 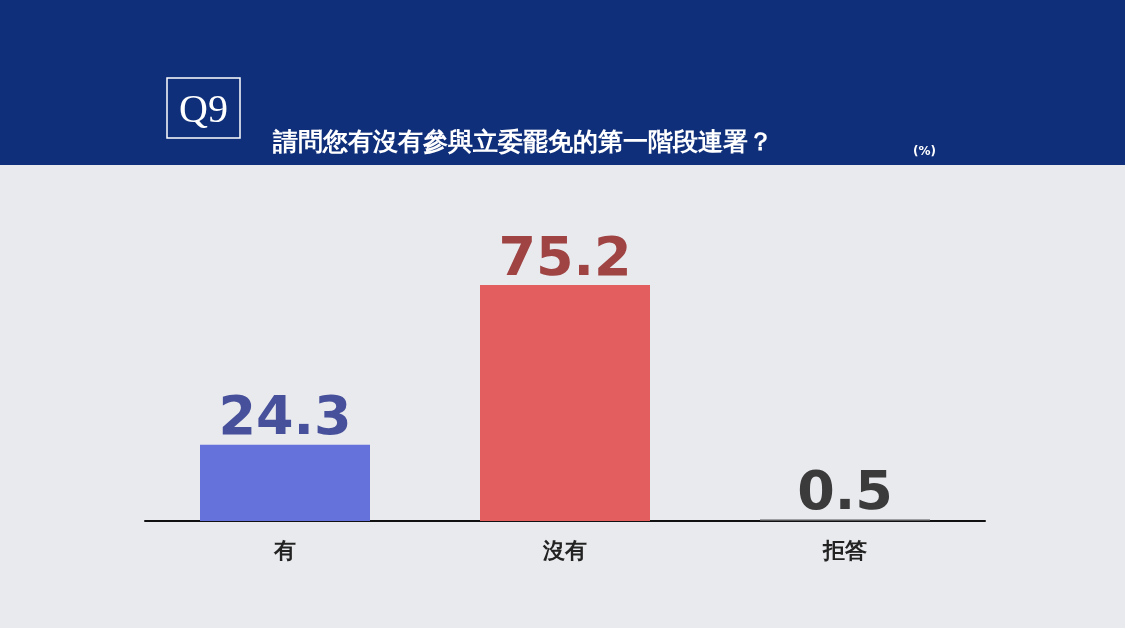 I want to click on data-label: 0.5, so click(x=845, y=490).